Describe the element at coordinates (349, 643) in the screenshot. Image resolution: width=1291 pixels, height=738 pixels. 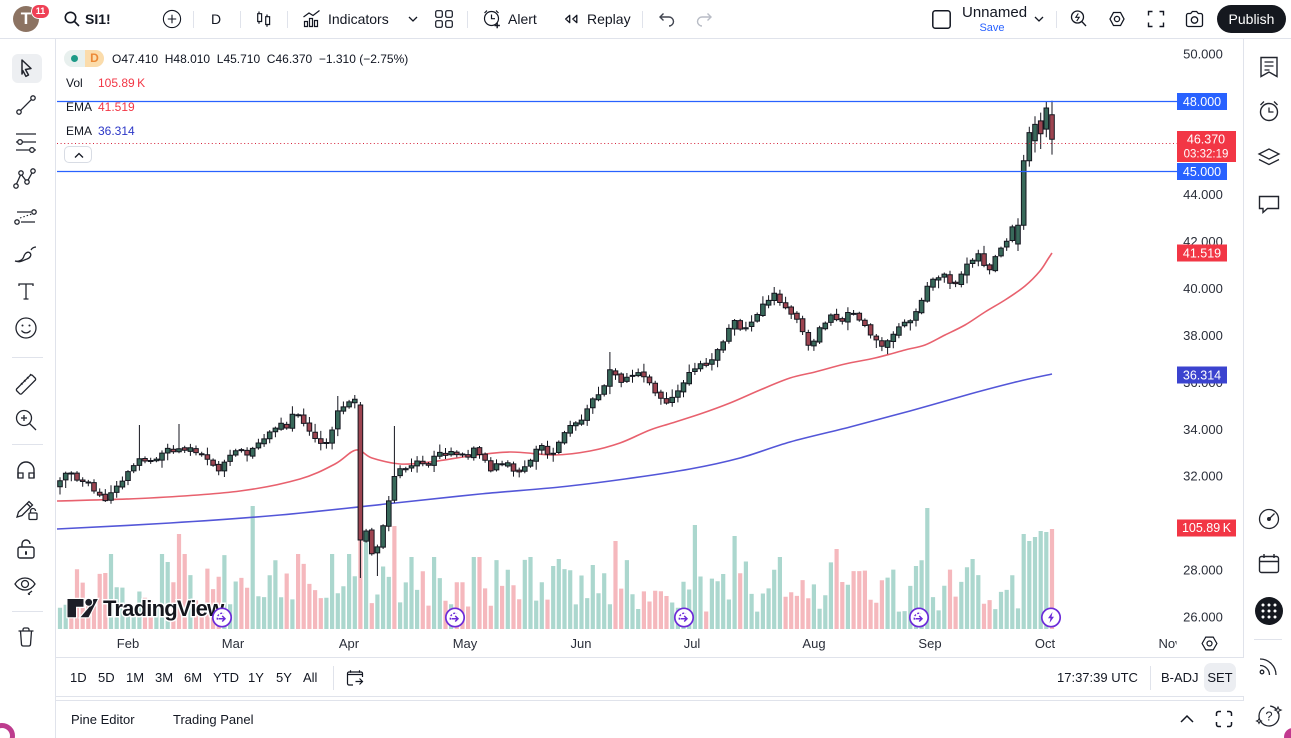
I see `svg-text: Apr` at that location.